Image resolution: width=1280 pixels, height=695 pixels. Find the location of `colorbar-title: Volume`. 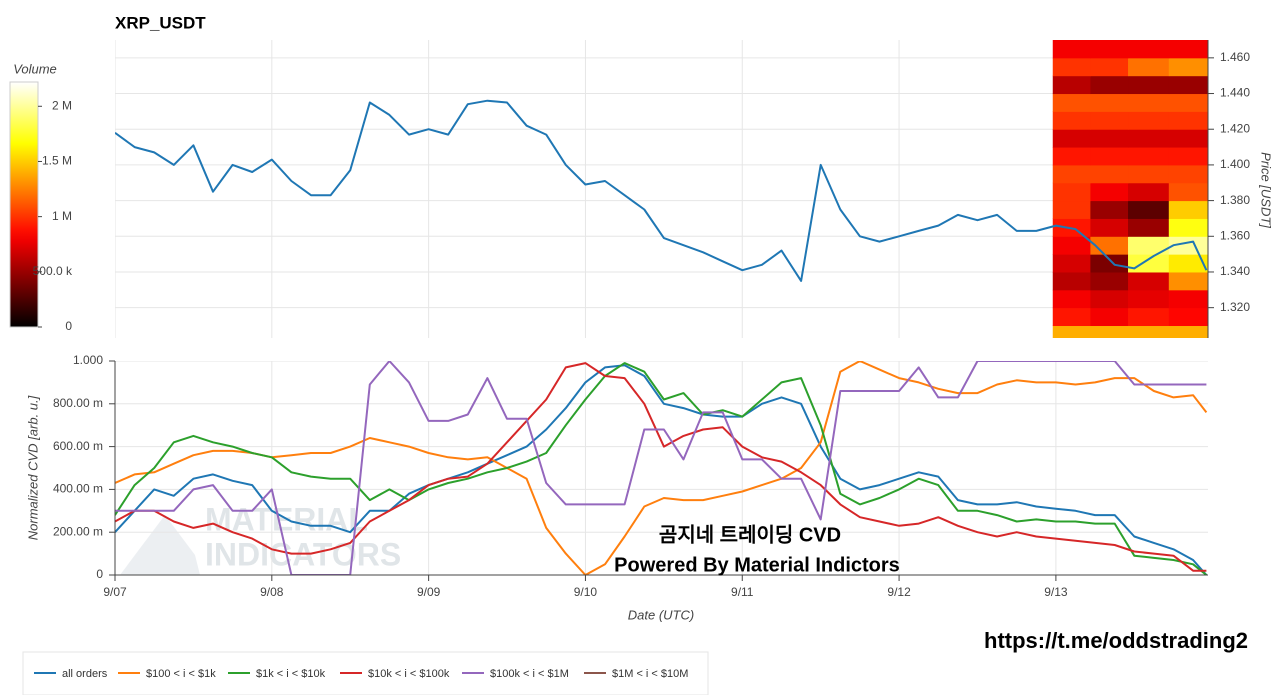

colorbar-title: Volume is located at coordinates (35, 68).